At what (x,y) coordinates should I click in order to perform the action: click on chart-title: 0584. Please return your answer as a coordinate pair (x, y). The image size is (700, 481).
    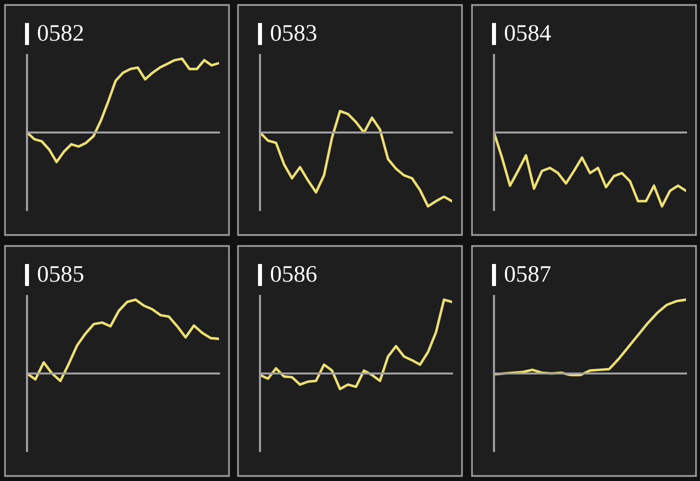
    Looking at the image, I should click on (527, 32).